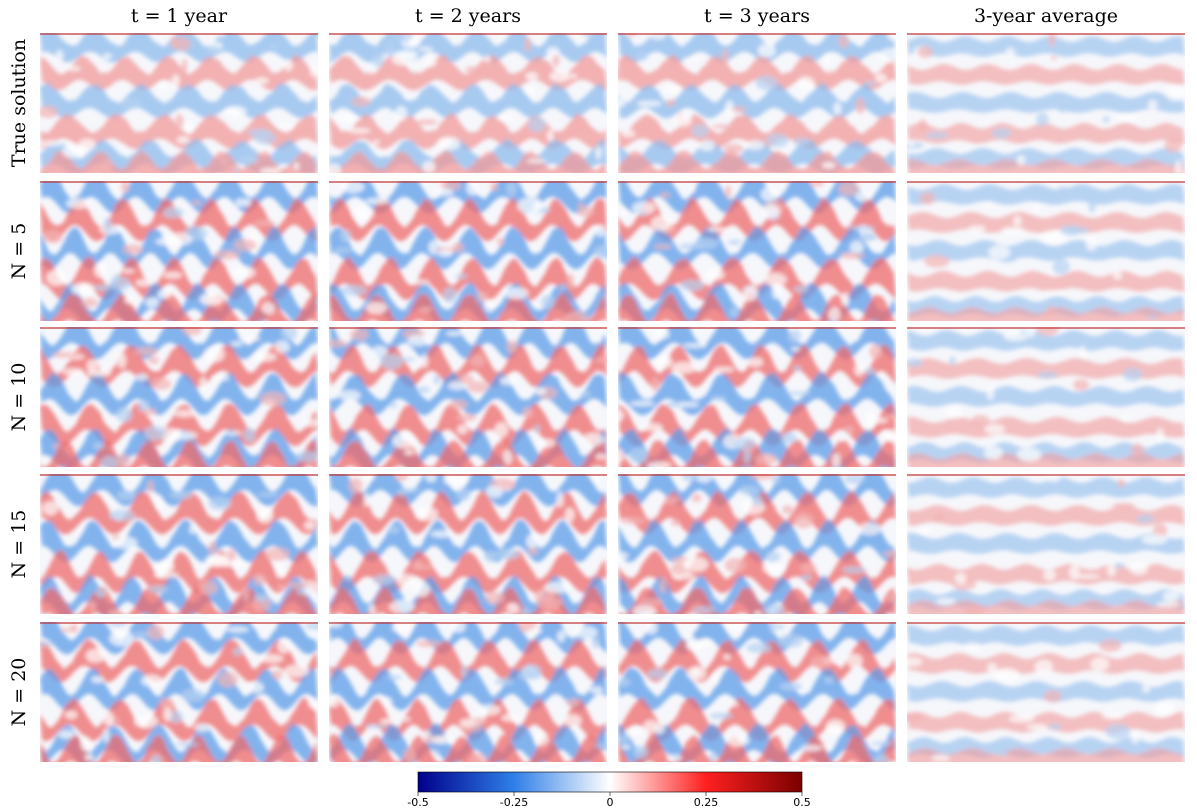 The height and width of the screenshot is (812, 1197). I want to click on colorbar-tick-label: 0, so click(610, 802).